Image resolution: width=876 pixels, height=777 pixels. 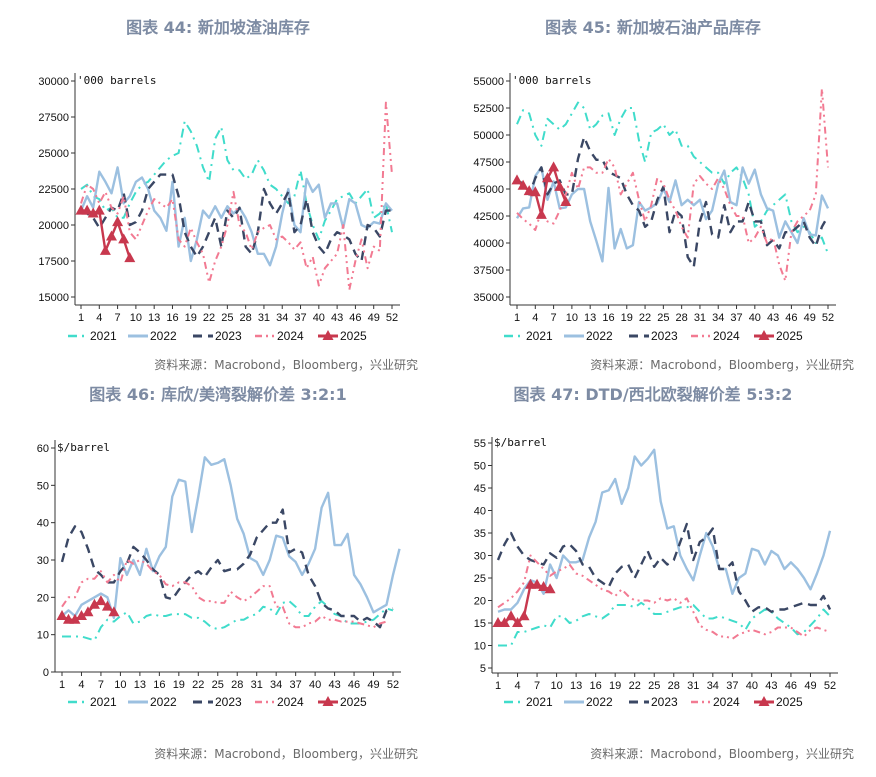 What do you see at coordinates (286, 754) in the screenshot?
I see `source-note-46: 资料来源：Macrobond，Bloomberg，兴业研究` at bounding box center [286, 754].